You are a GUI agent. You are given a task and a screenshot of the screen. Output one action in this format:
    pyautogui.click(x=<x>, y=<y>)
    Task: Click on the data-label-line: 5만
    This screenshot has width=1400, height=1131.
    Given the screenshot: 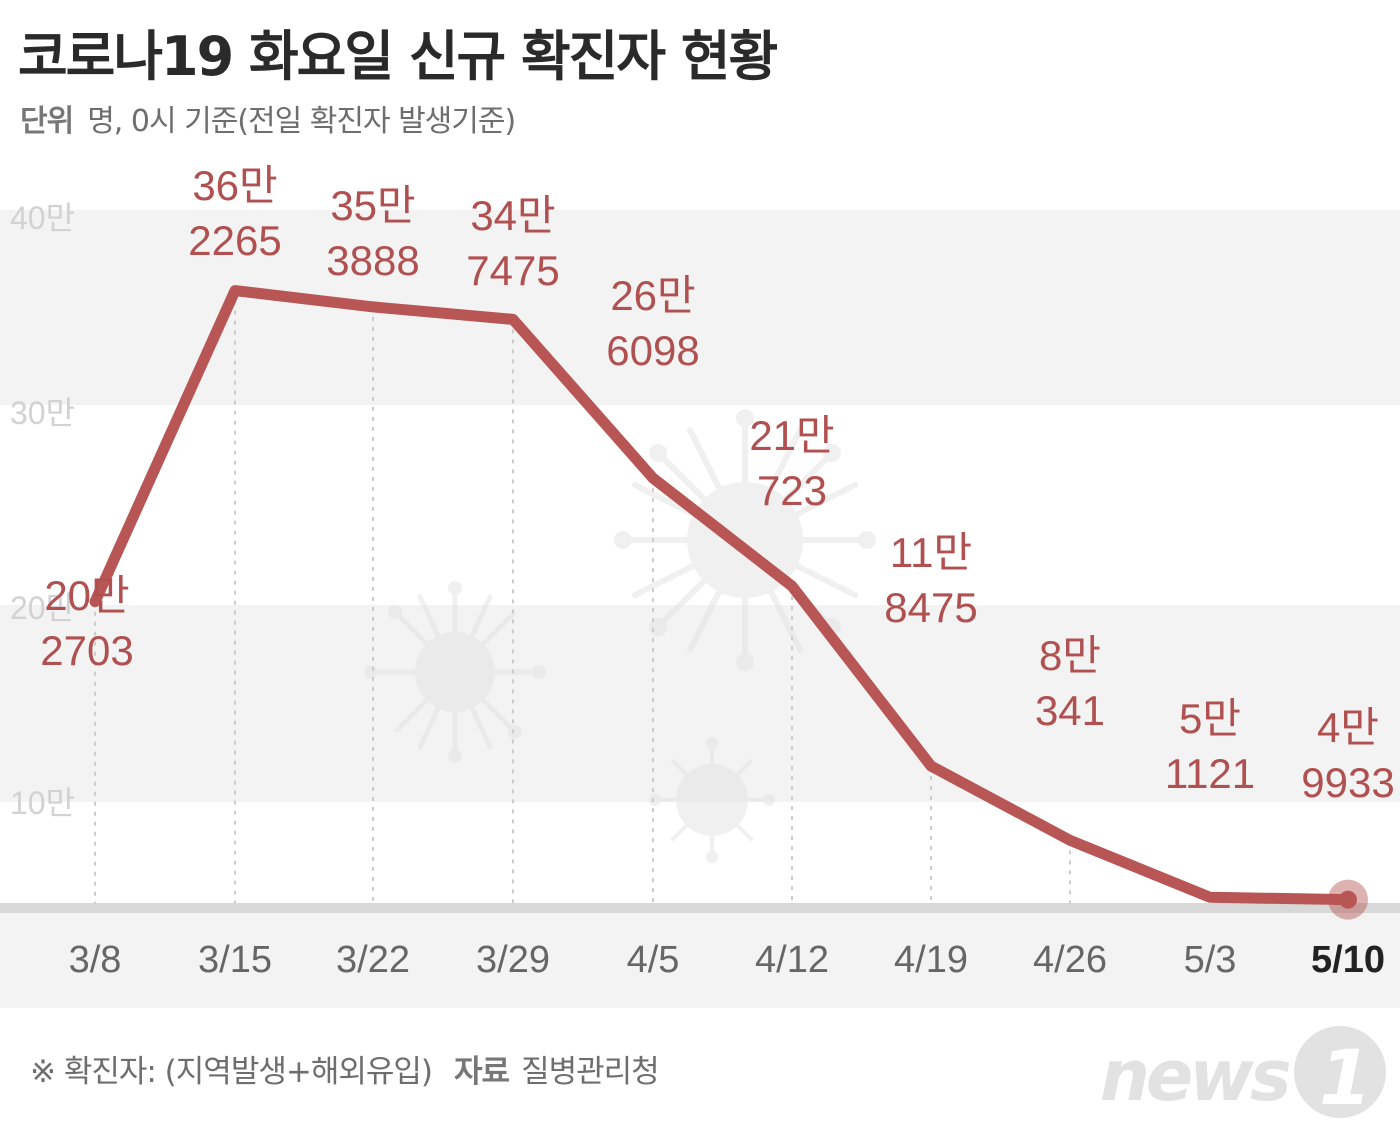 What is the action you would take?
    pyautogui.click(x=1210, y=718)
    